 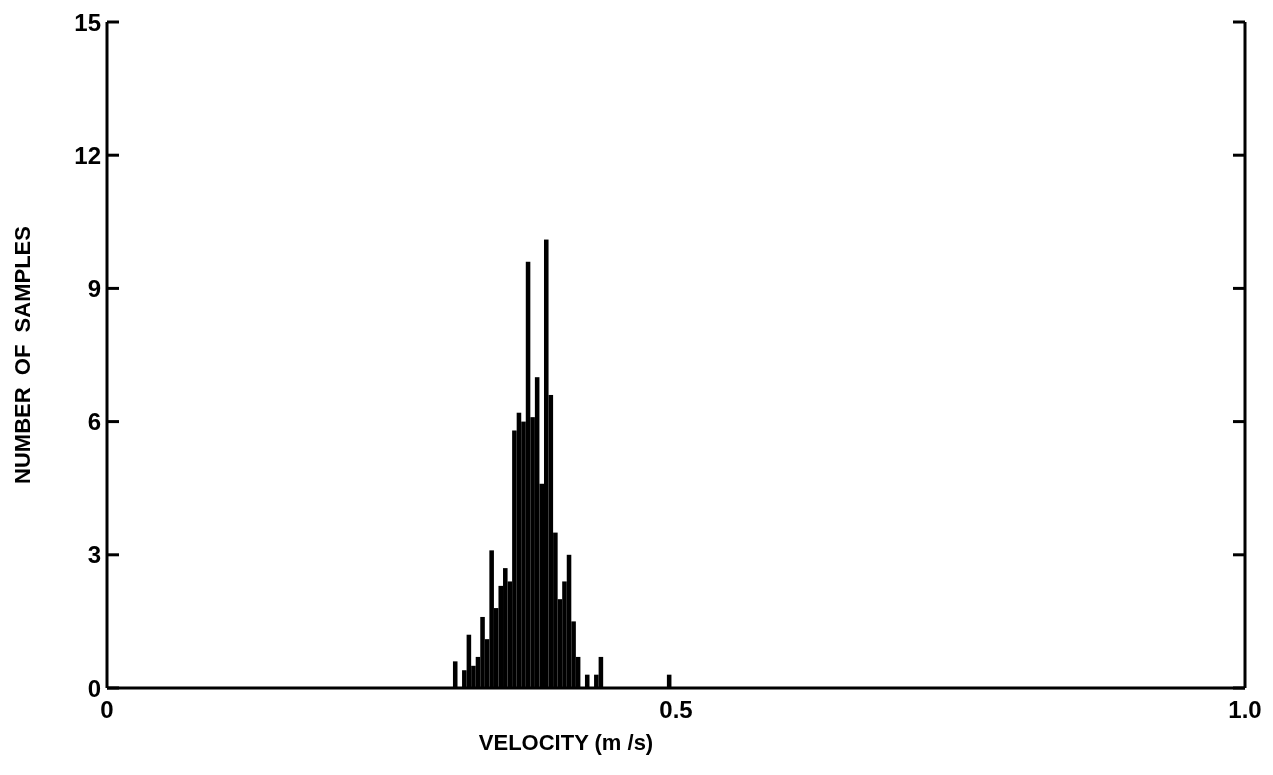 What do you see at coordinates (566, 742) in the screenshot?
I see `x-axis-title: VELOCITY (m /s)` at bounding box center [566, 742].